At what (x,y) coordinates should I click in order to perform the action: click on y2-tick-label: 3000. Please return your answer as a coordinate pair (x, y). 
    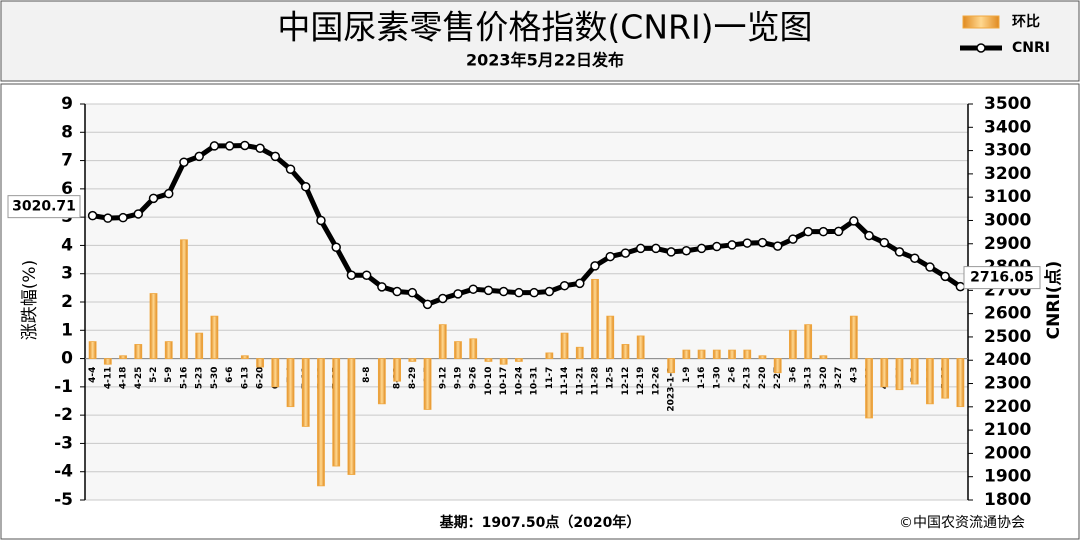
    Looking at the image, I should click on (1007, 220).